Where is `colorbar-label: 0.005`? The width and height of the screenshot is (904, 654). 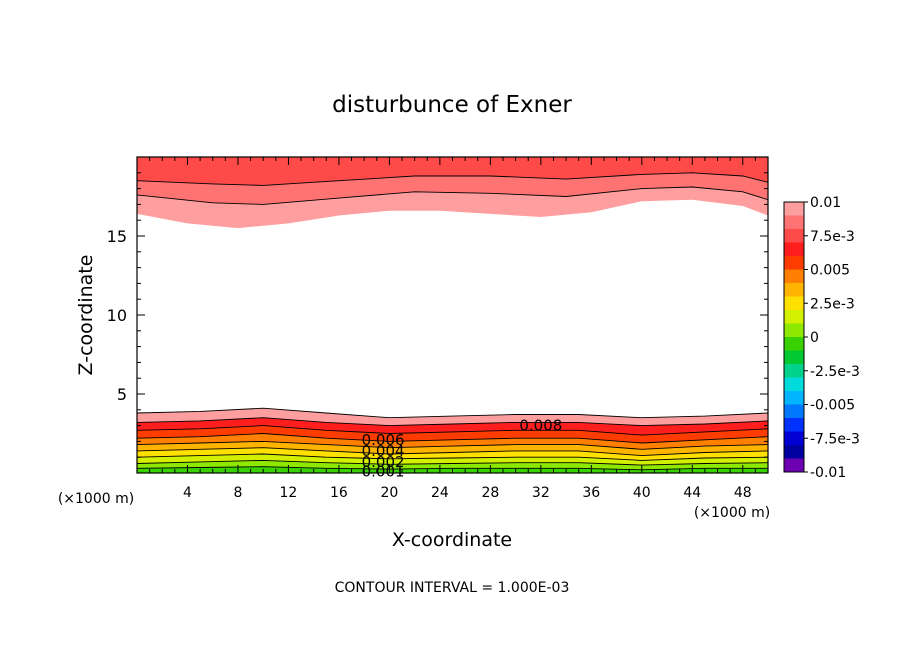
colorbar-label: 0.005 is located at coordinates (830, 271).